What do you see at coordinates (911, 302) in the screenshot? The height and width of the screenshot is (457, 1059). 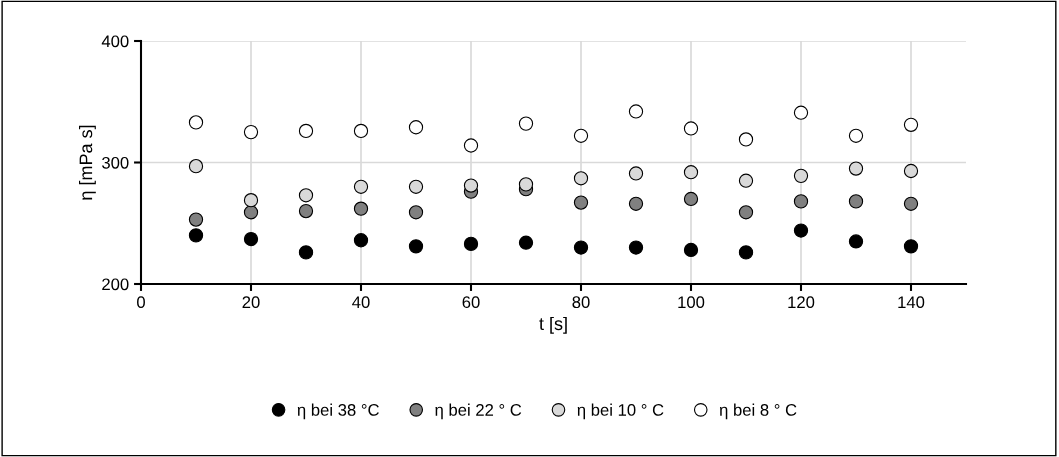 I see `x-tick-label: 140` at bounding box center [911, 302].